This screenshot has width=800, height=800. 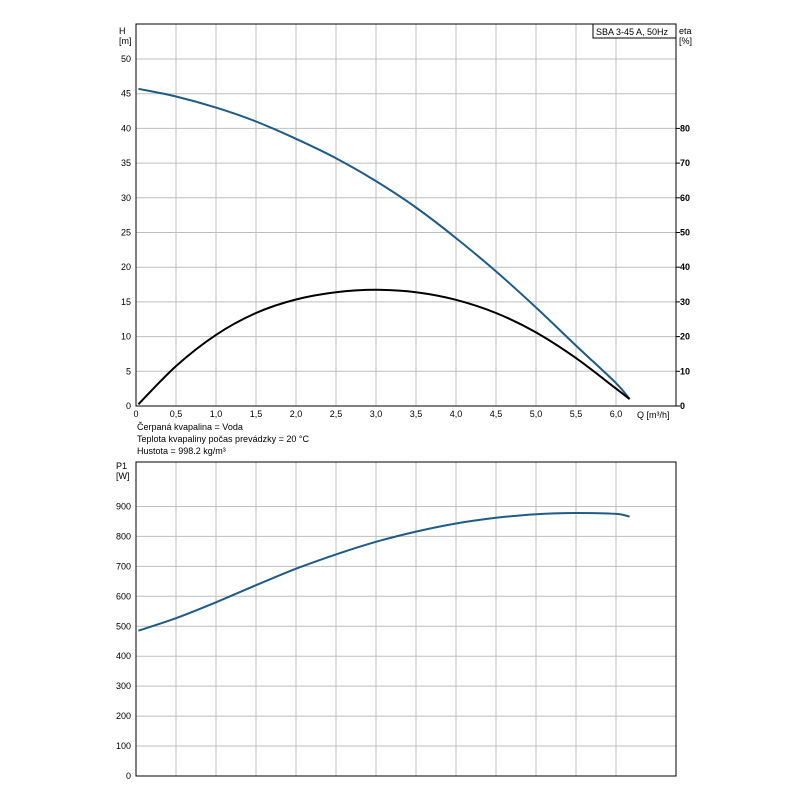 I want to click on y-left-name: H, so click(x=122, y=31).